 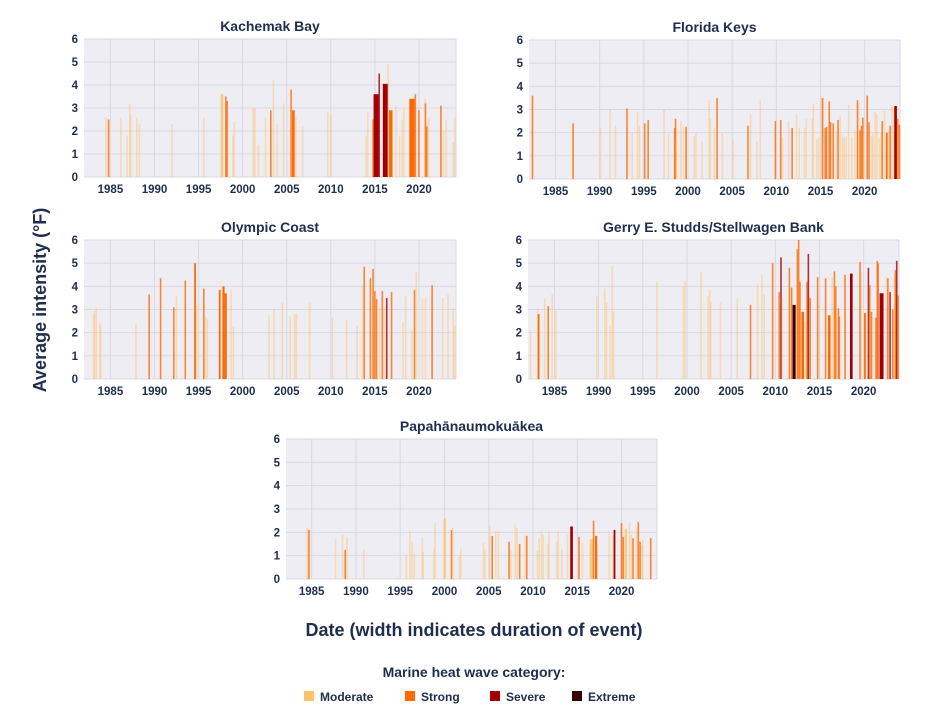 What do you see at coordinates (432, 697) in the screenshot?
I see `legend-item-strong: Strong` at bounding box center [432, 697].